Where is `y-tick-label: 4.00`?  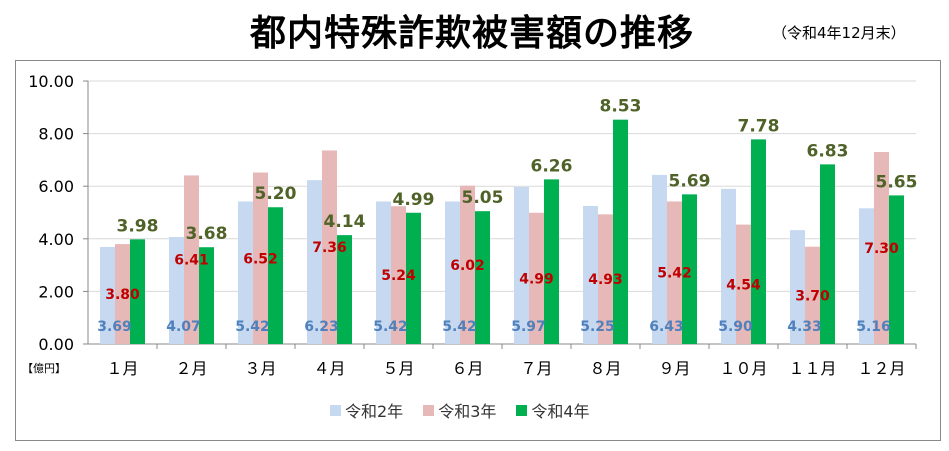 y-tick-label: 4.00 is located at coordinates (56, 239).